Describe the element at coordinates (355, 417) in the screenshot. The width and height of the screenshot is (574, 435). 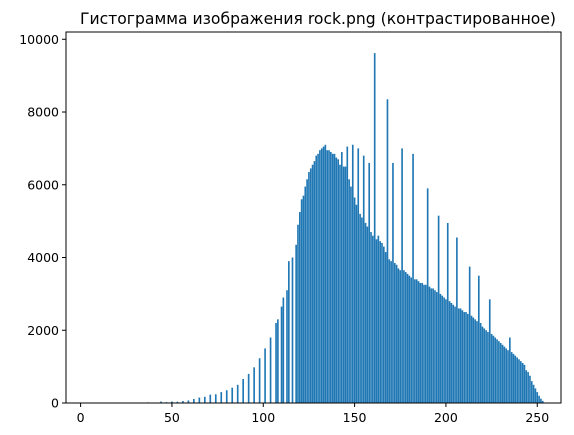
I see `x-tick-label: 150` at that location.